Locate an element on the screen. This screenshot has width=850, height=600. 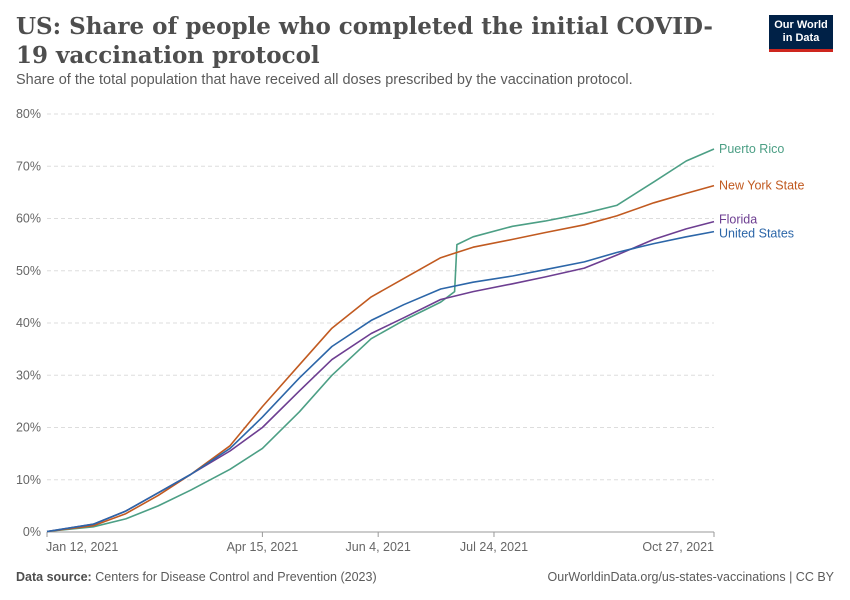
x-tick-label: Jan 12, 2021 is located at coordinates (82, 547).